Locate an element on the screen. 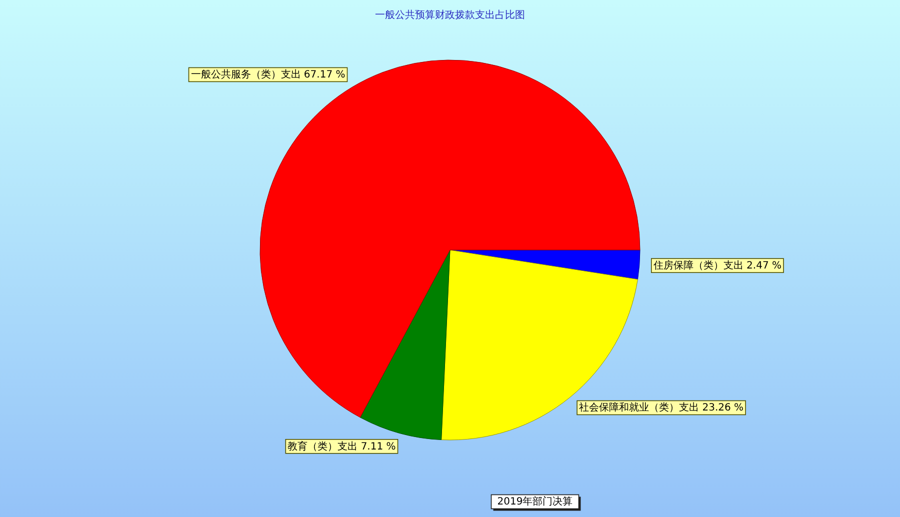  title: 一般公共预算财政拨款支出占比图 is located at coordinates (450, 15).